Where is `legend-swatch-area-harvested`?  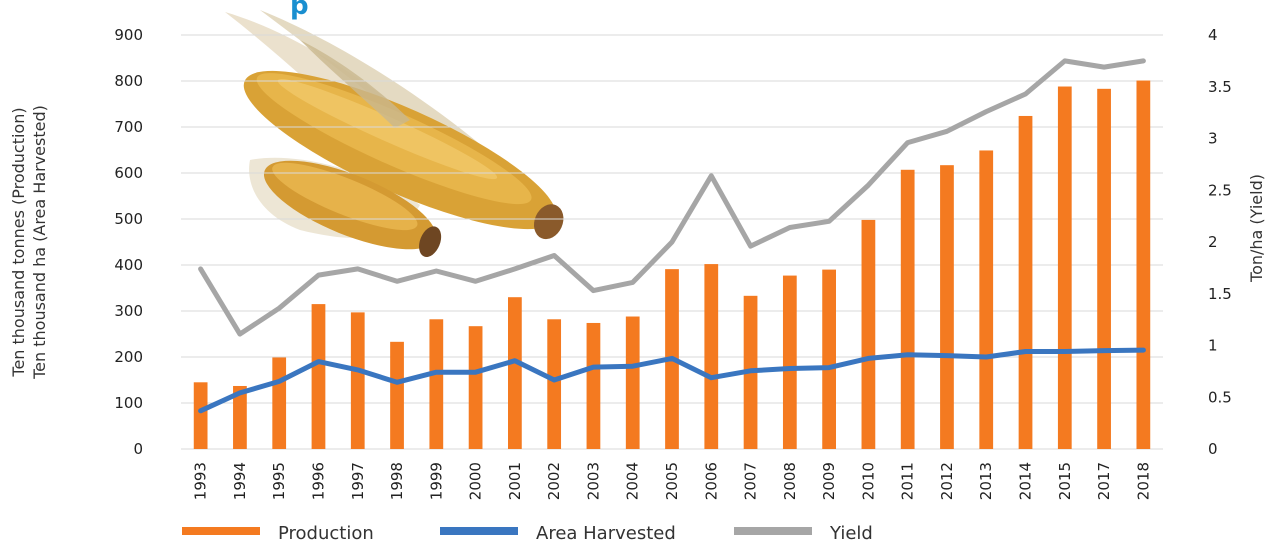 legend-swatch-area-harvested is located at coordinates (479, 531).